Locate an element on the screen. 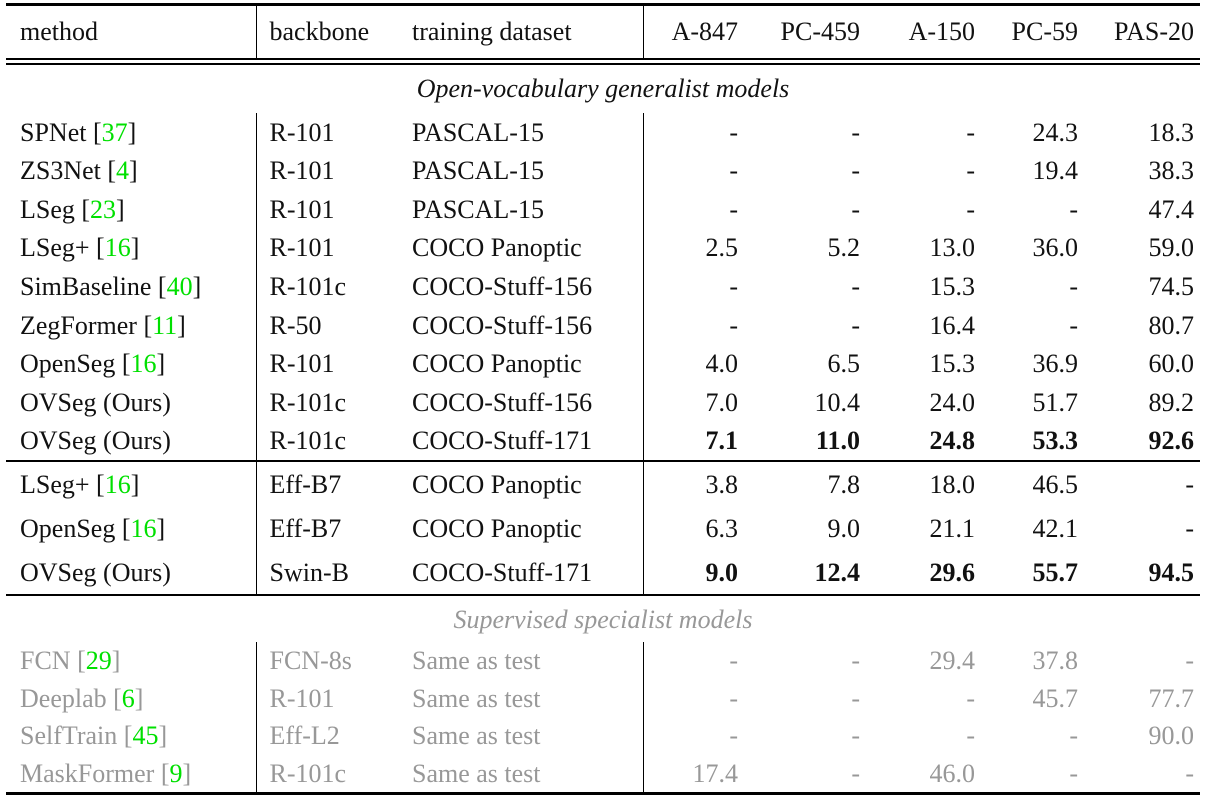 The height and width of the screenshot is (811, 1206). score-cell-pas-20: 80.7 is located at coordinates (1171, 325).